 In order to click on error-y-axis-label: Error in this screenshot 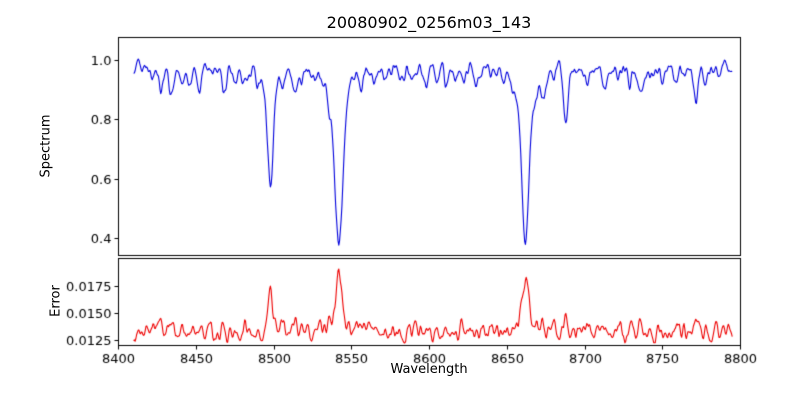, I will do `click(56, 301)`.